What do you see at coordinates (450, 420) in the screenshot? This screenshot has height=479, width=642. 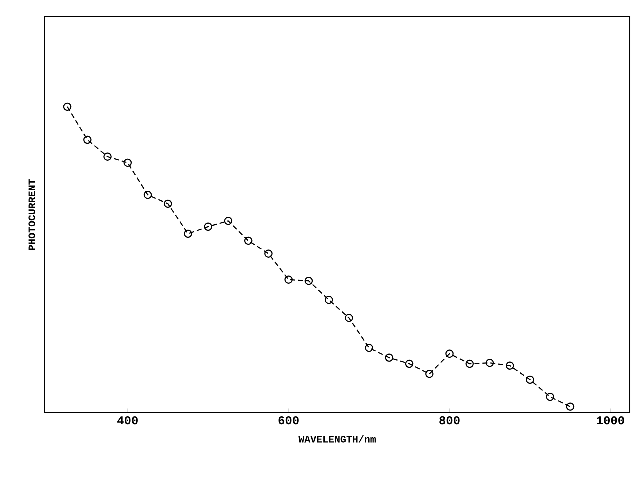 I see `x-tick-label: 800` at bounding box center [450, 420].